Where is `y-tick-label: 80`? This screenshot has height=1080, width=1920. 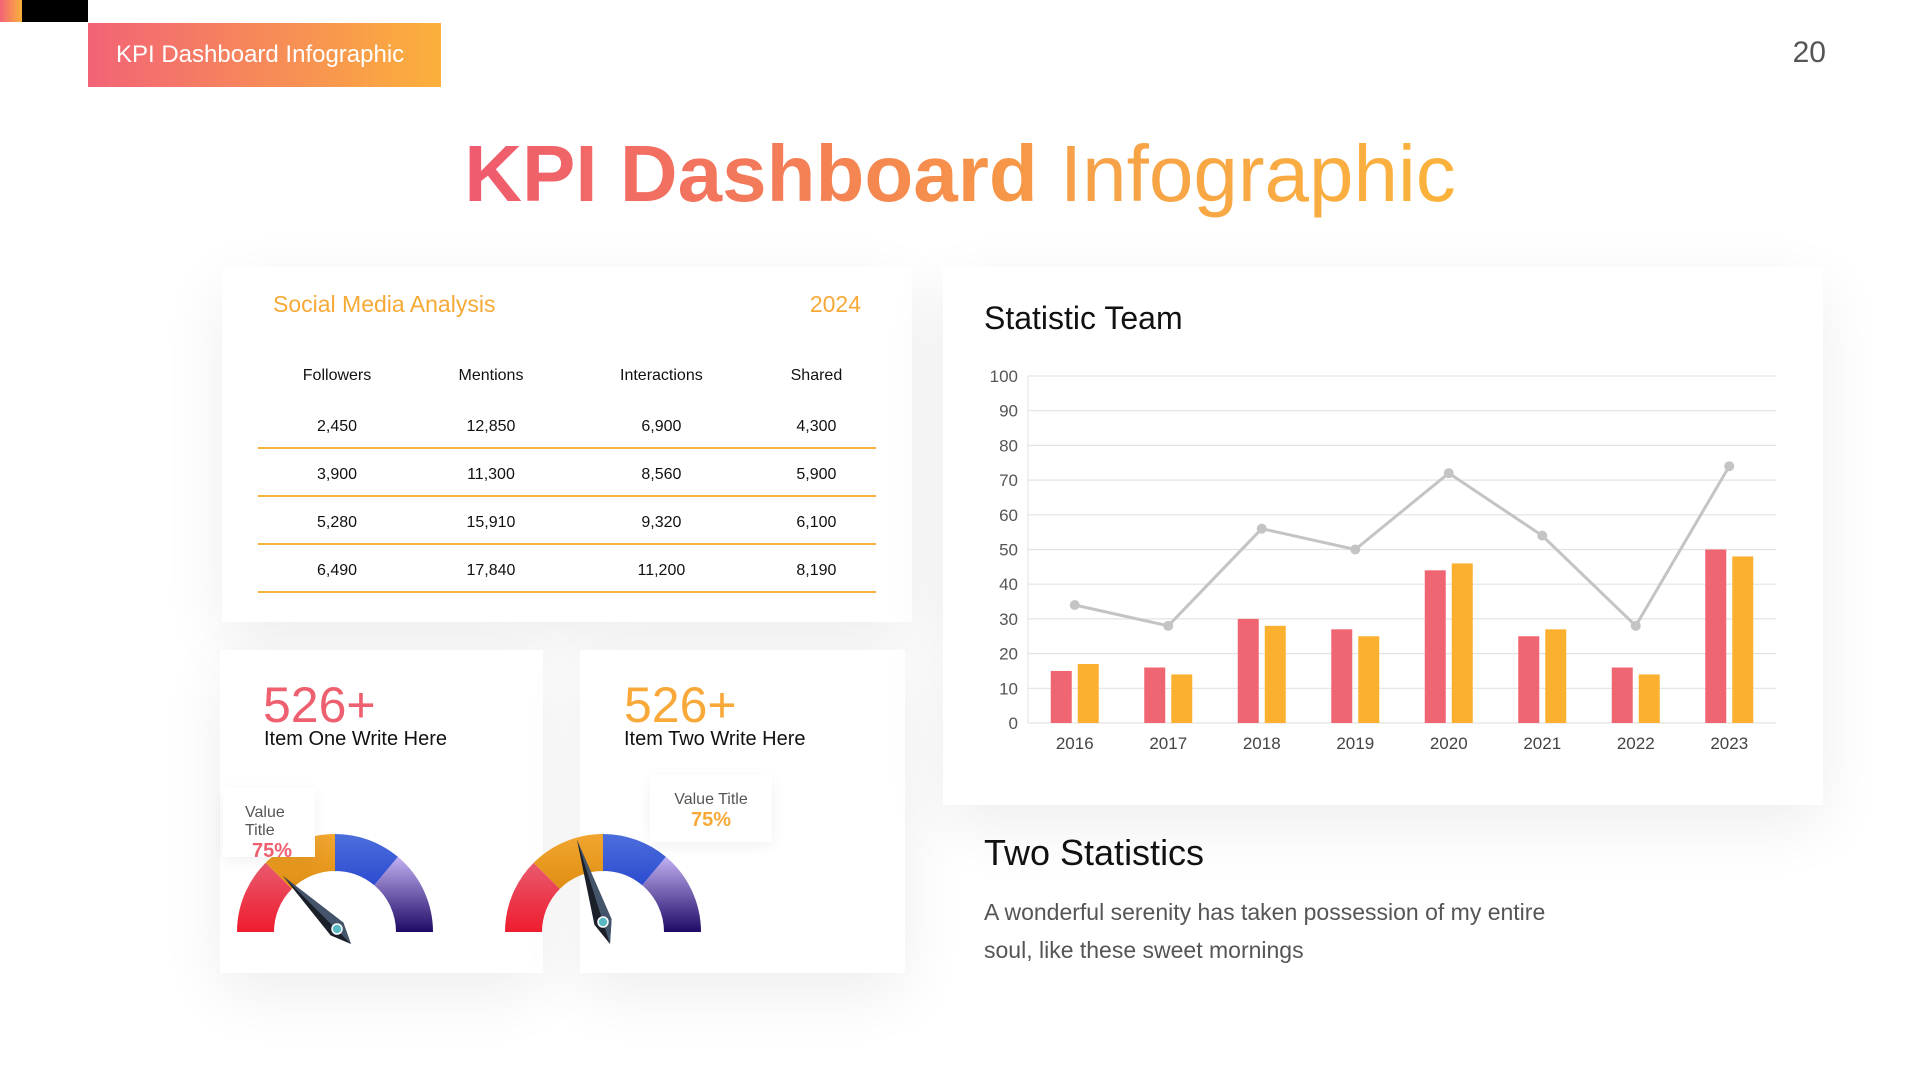
y-tick-label: 80 is located at coordinates (1008, 445).